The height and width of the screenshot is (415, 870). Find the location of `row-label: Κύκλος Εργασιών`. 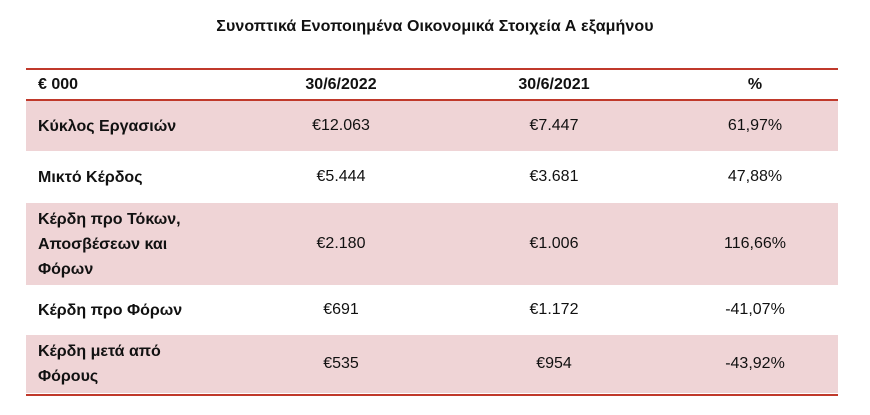

row-label: Κύκλος Εργασιών is located at coordinates (107, 126).